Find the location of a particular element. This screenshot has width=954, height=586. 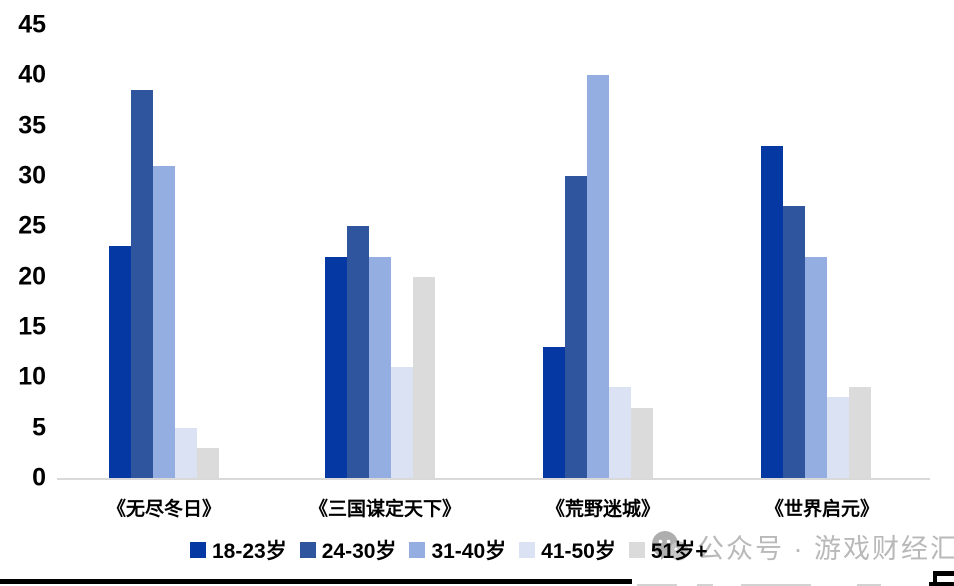

watermark: 公众号 · 游戏财经汇 is located at coordinates (802, 546).